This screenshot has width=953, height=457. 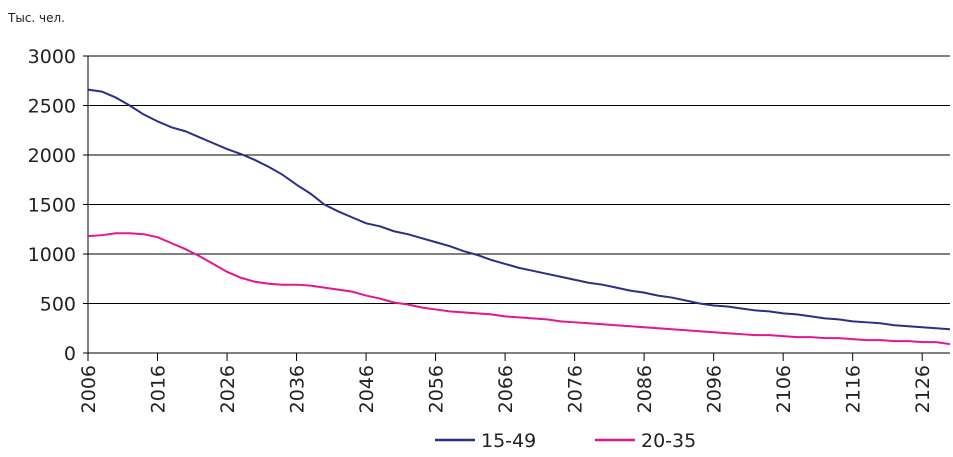 I want to click on x-tick-label: 2036, so click(x=298, y=389).